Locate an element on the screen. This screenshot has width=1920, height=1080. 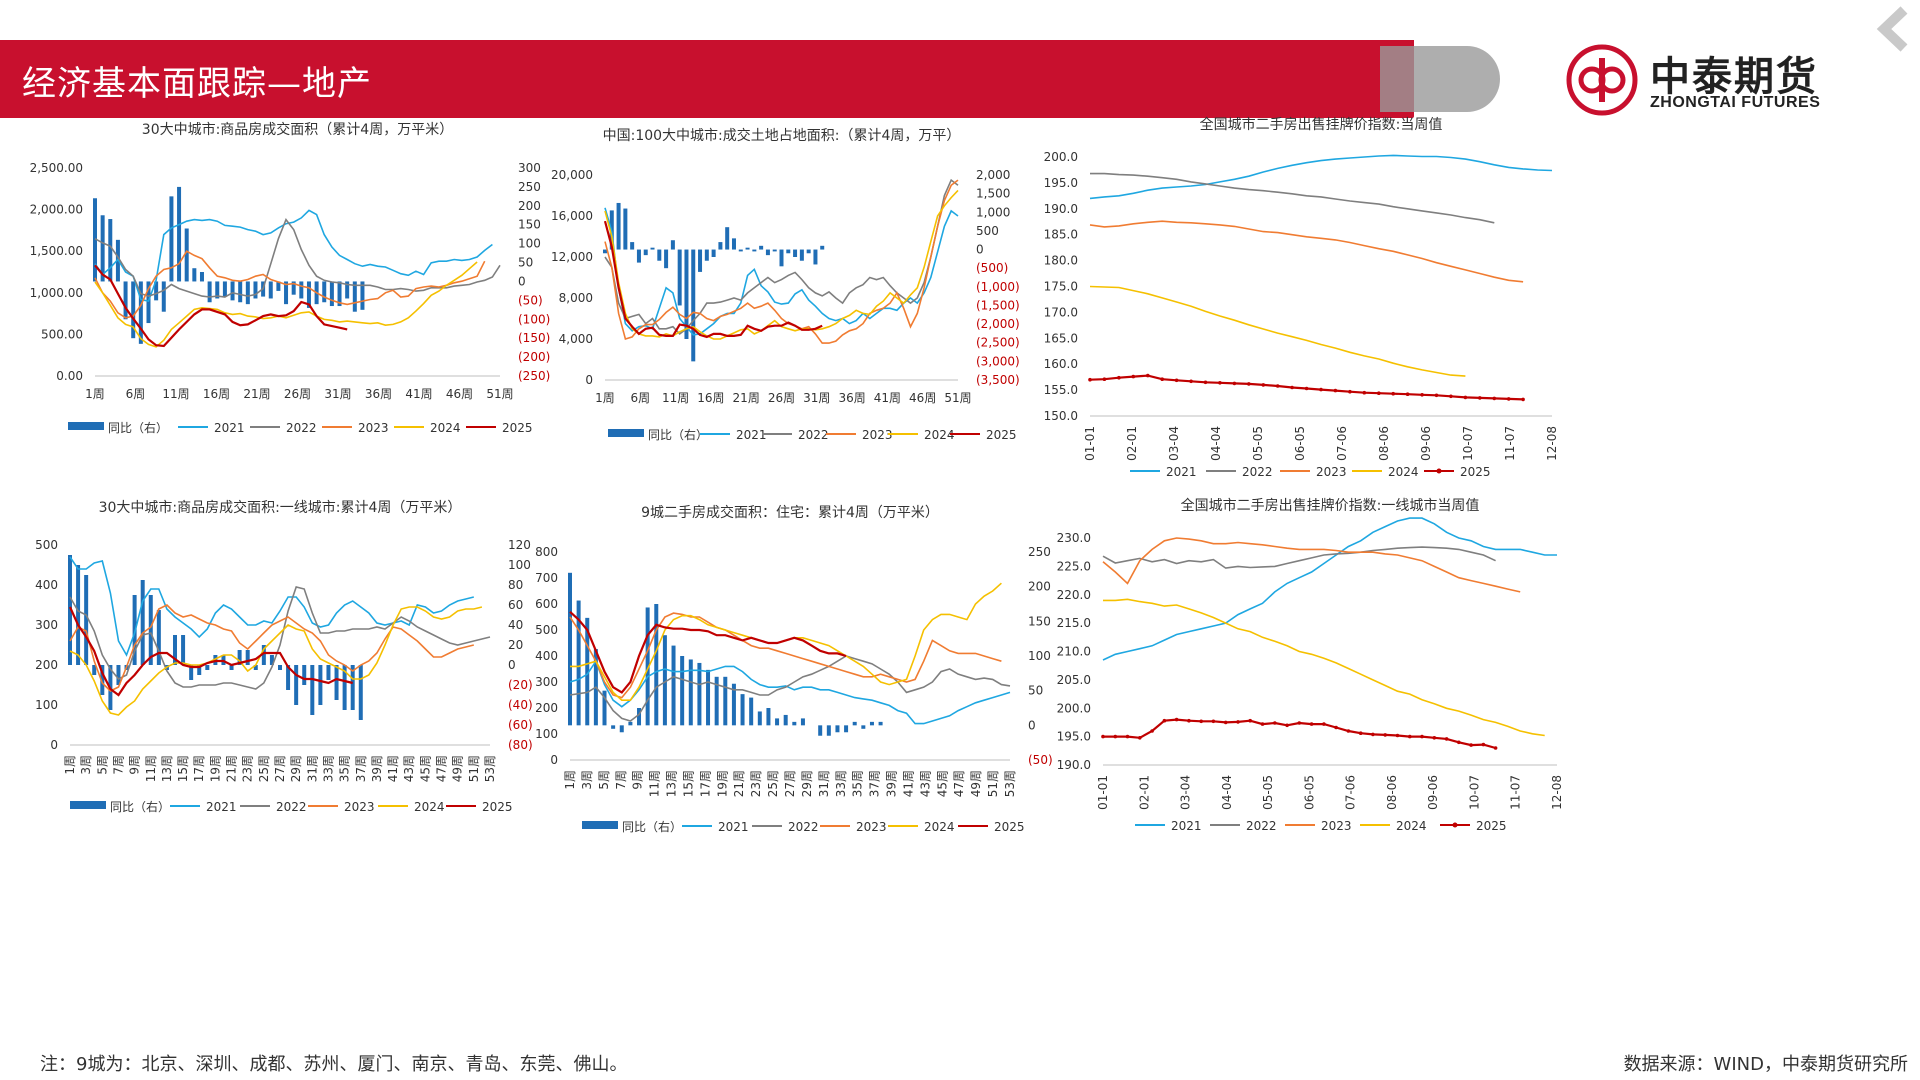
legend-label: 2021 is located at coordinates (229, 428).